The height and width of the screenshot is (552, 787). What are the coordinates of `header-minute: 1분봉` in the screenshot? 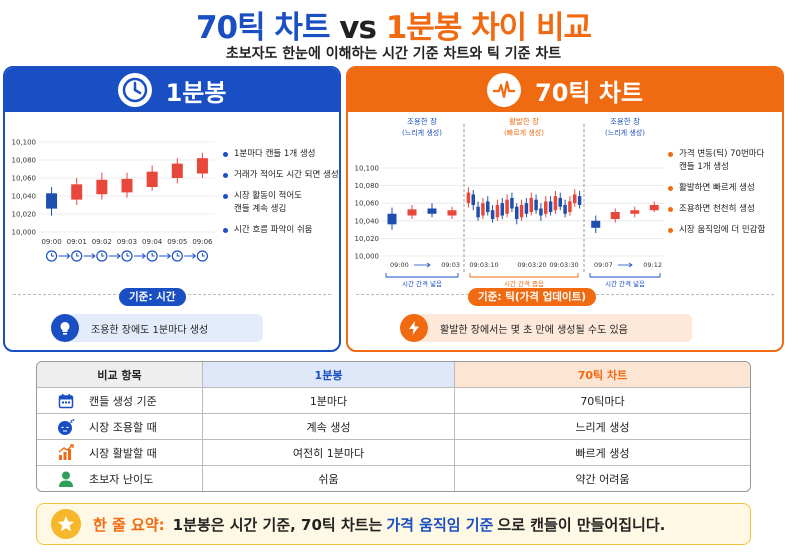 It's located at (329, 374).